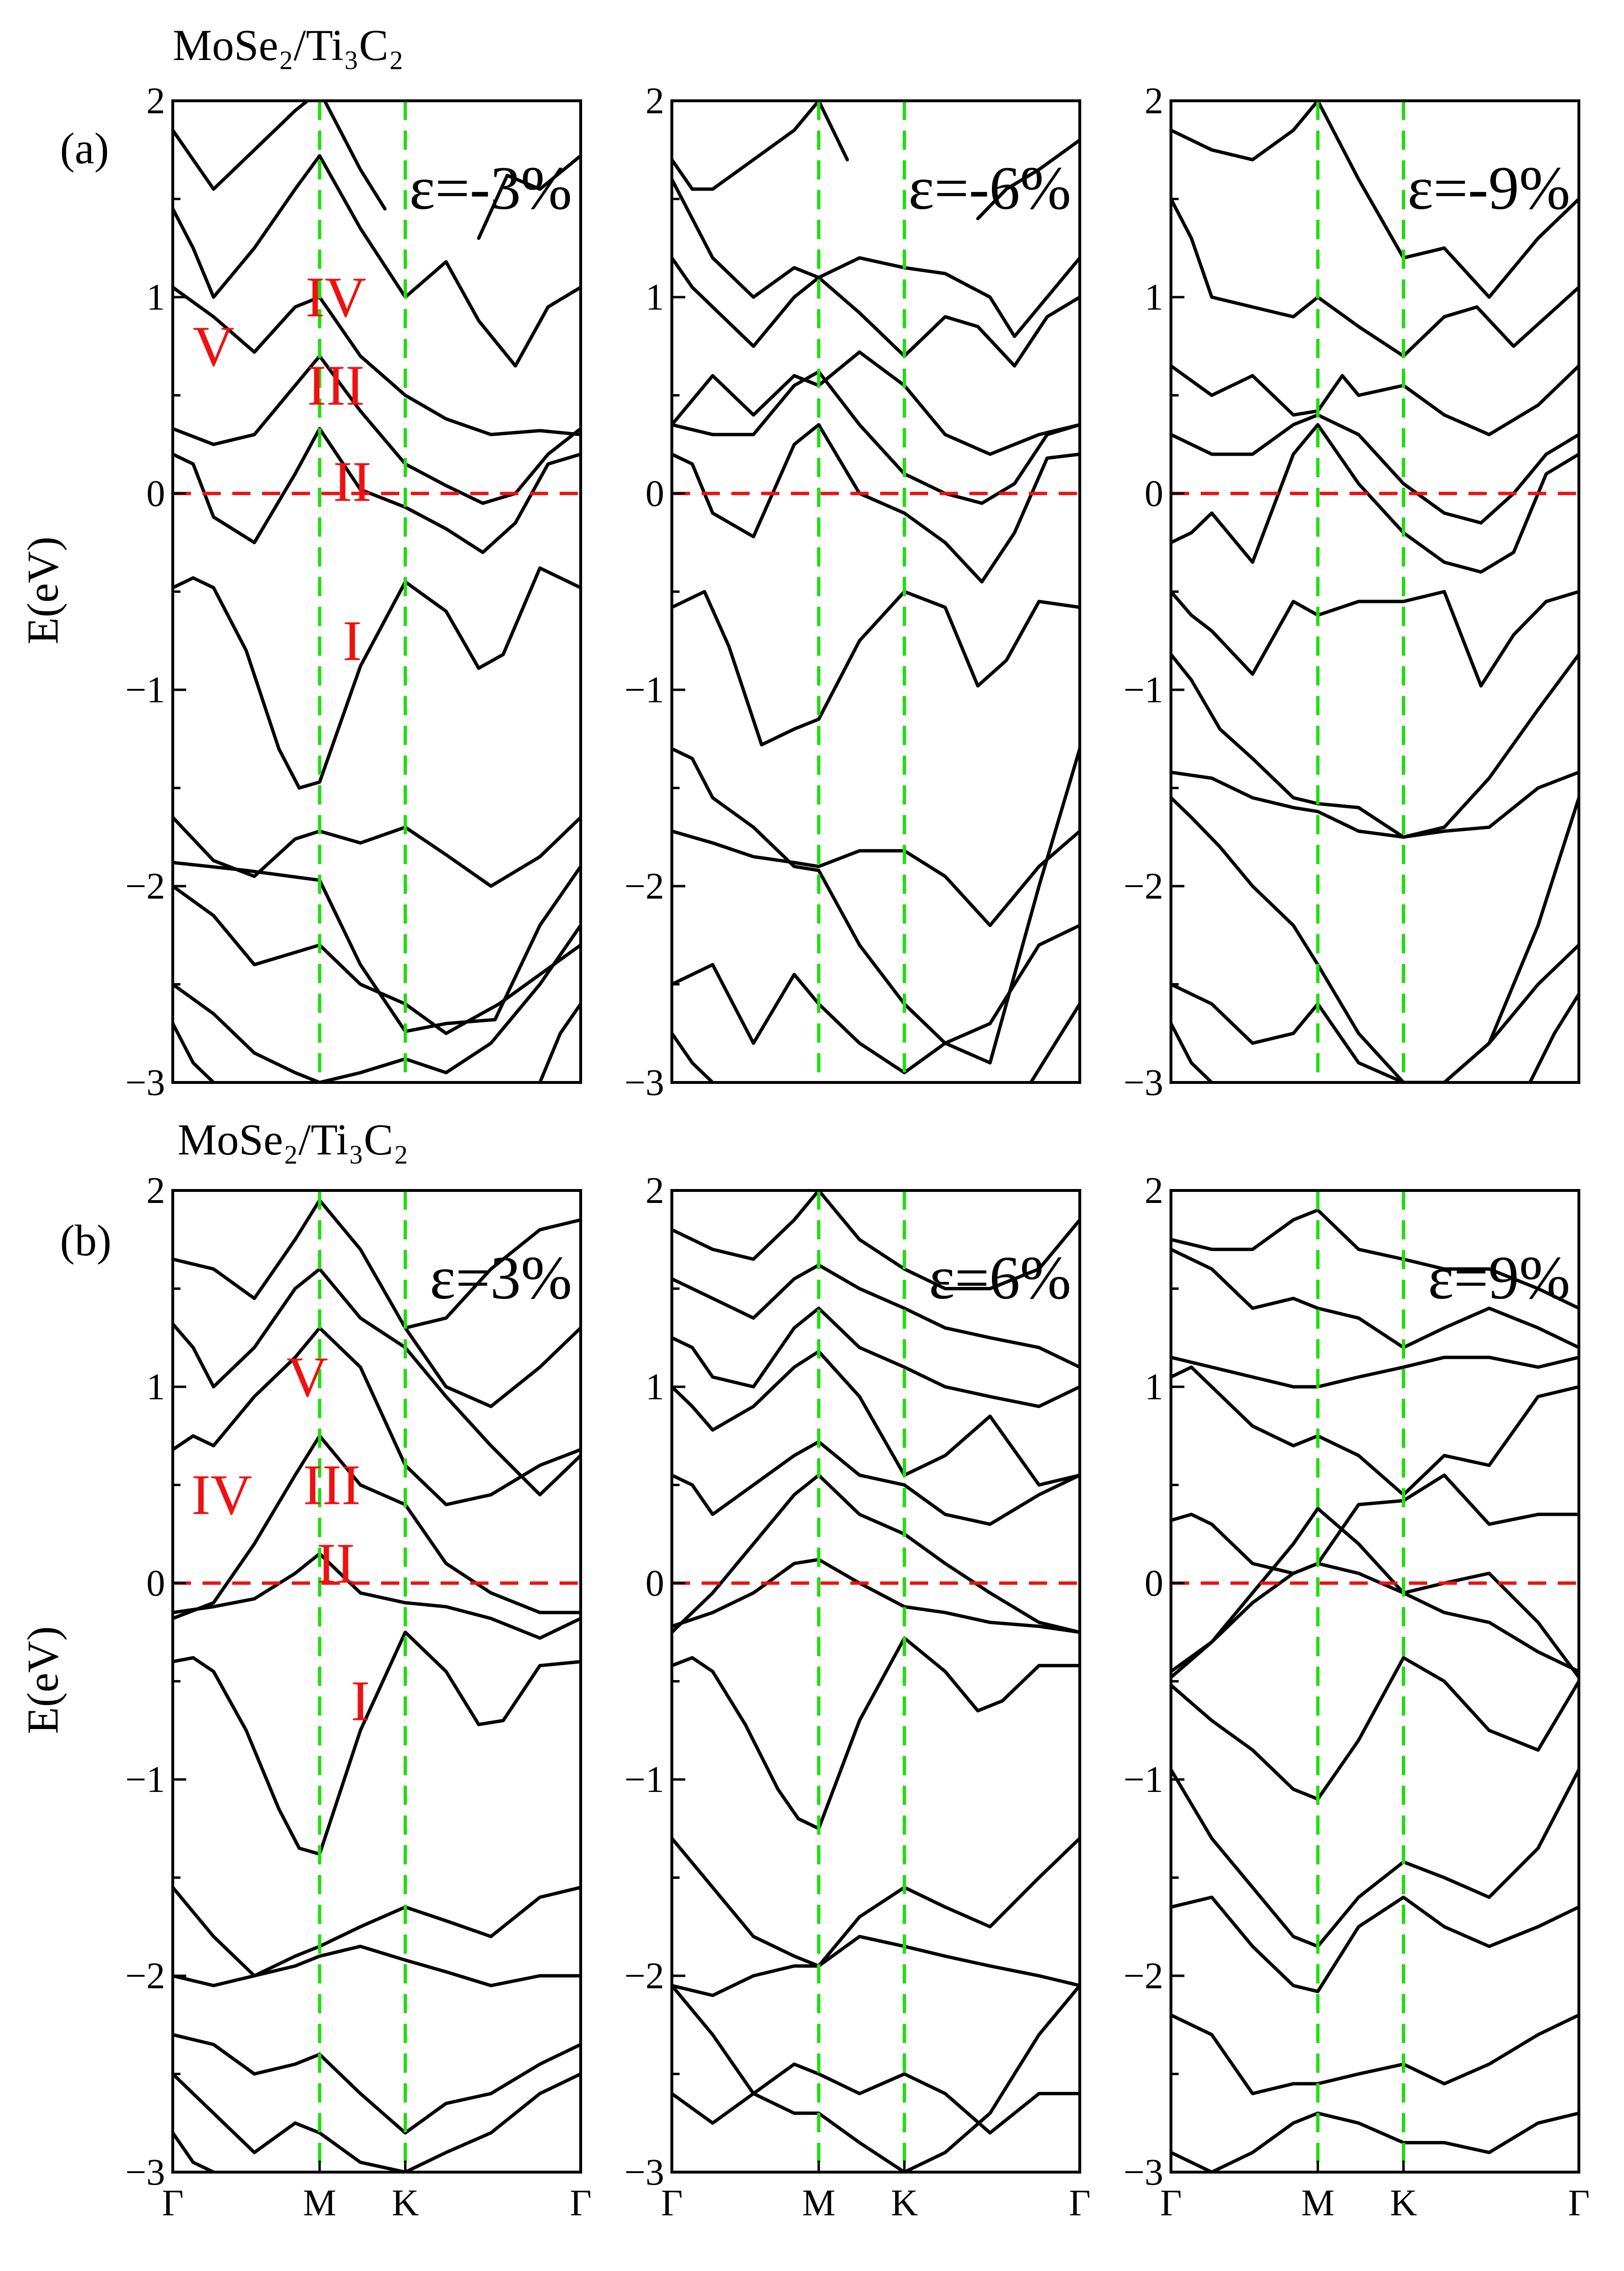  What do you see at coordinates (1375, 1729) in the screenshot?
I see `band-line-b3-b4` at bounding box center [1375, 1729].